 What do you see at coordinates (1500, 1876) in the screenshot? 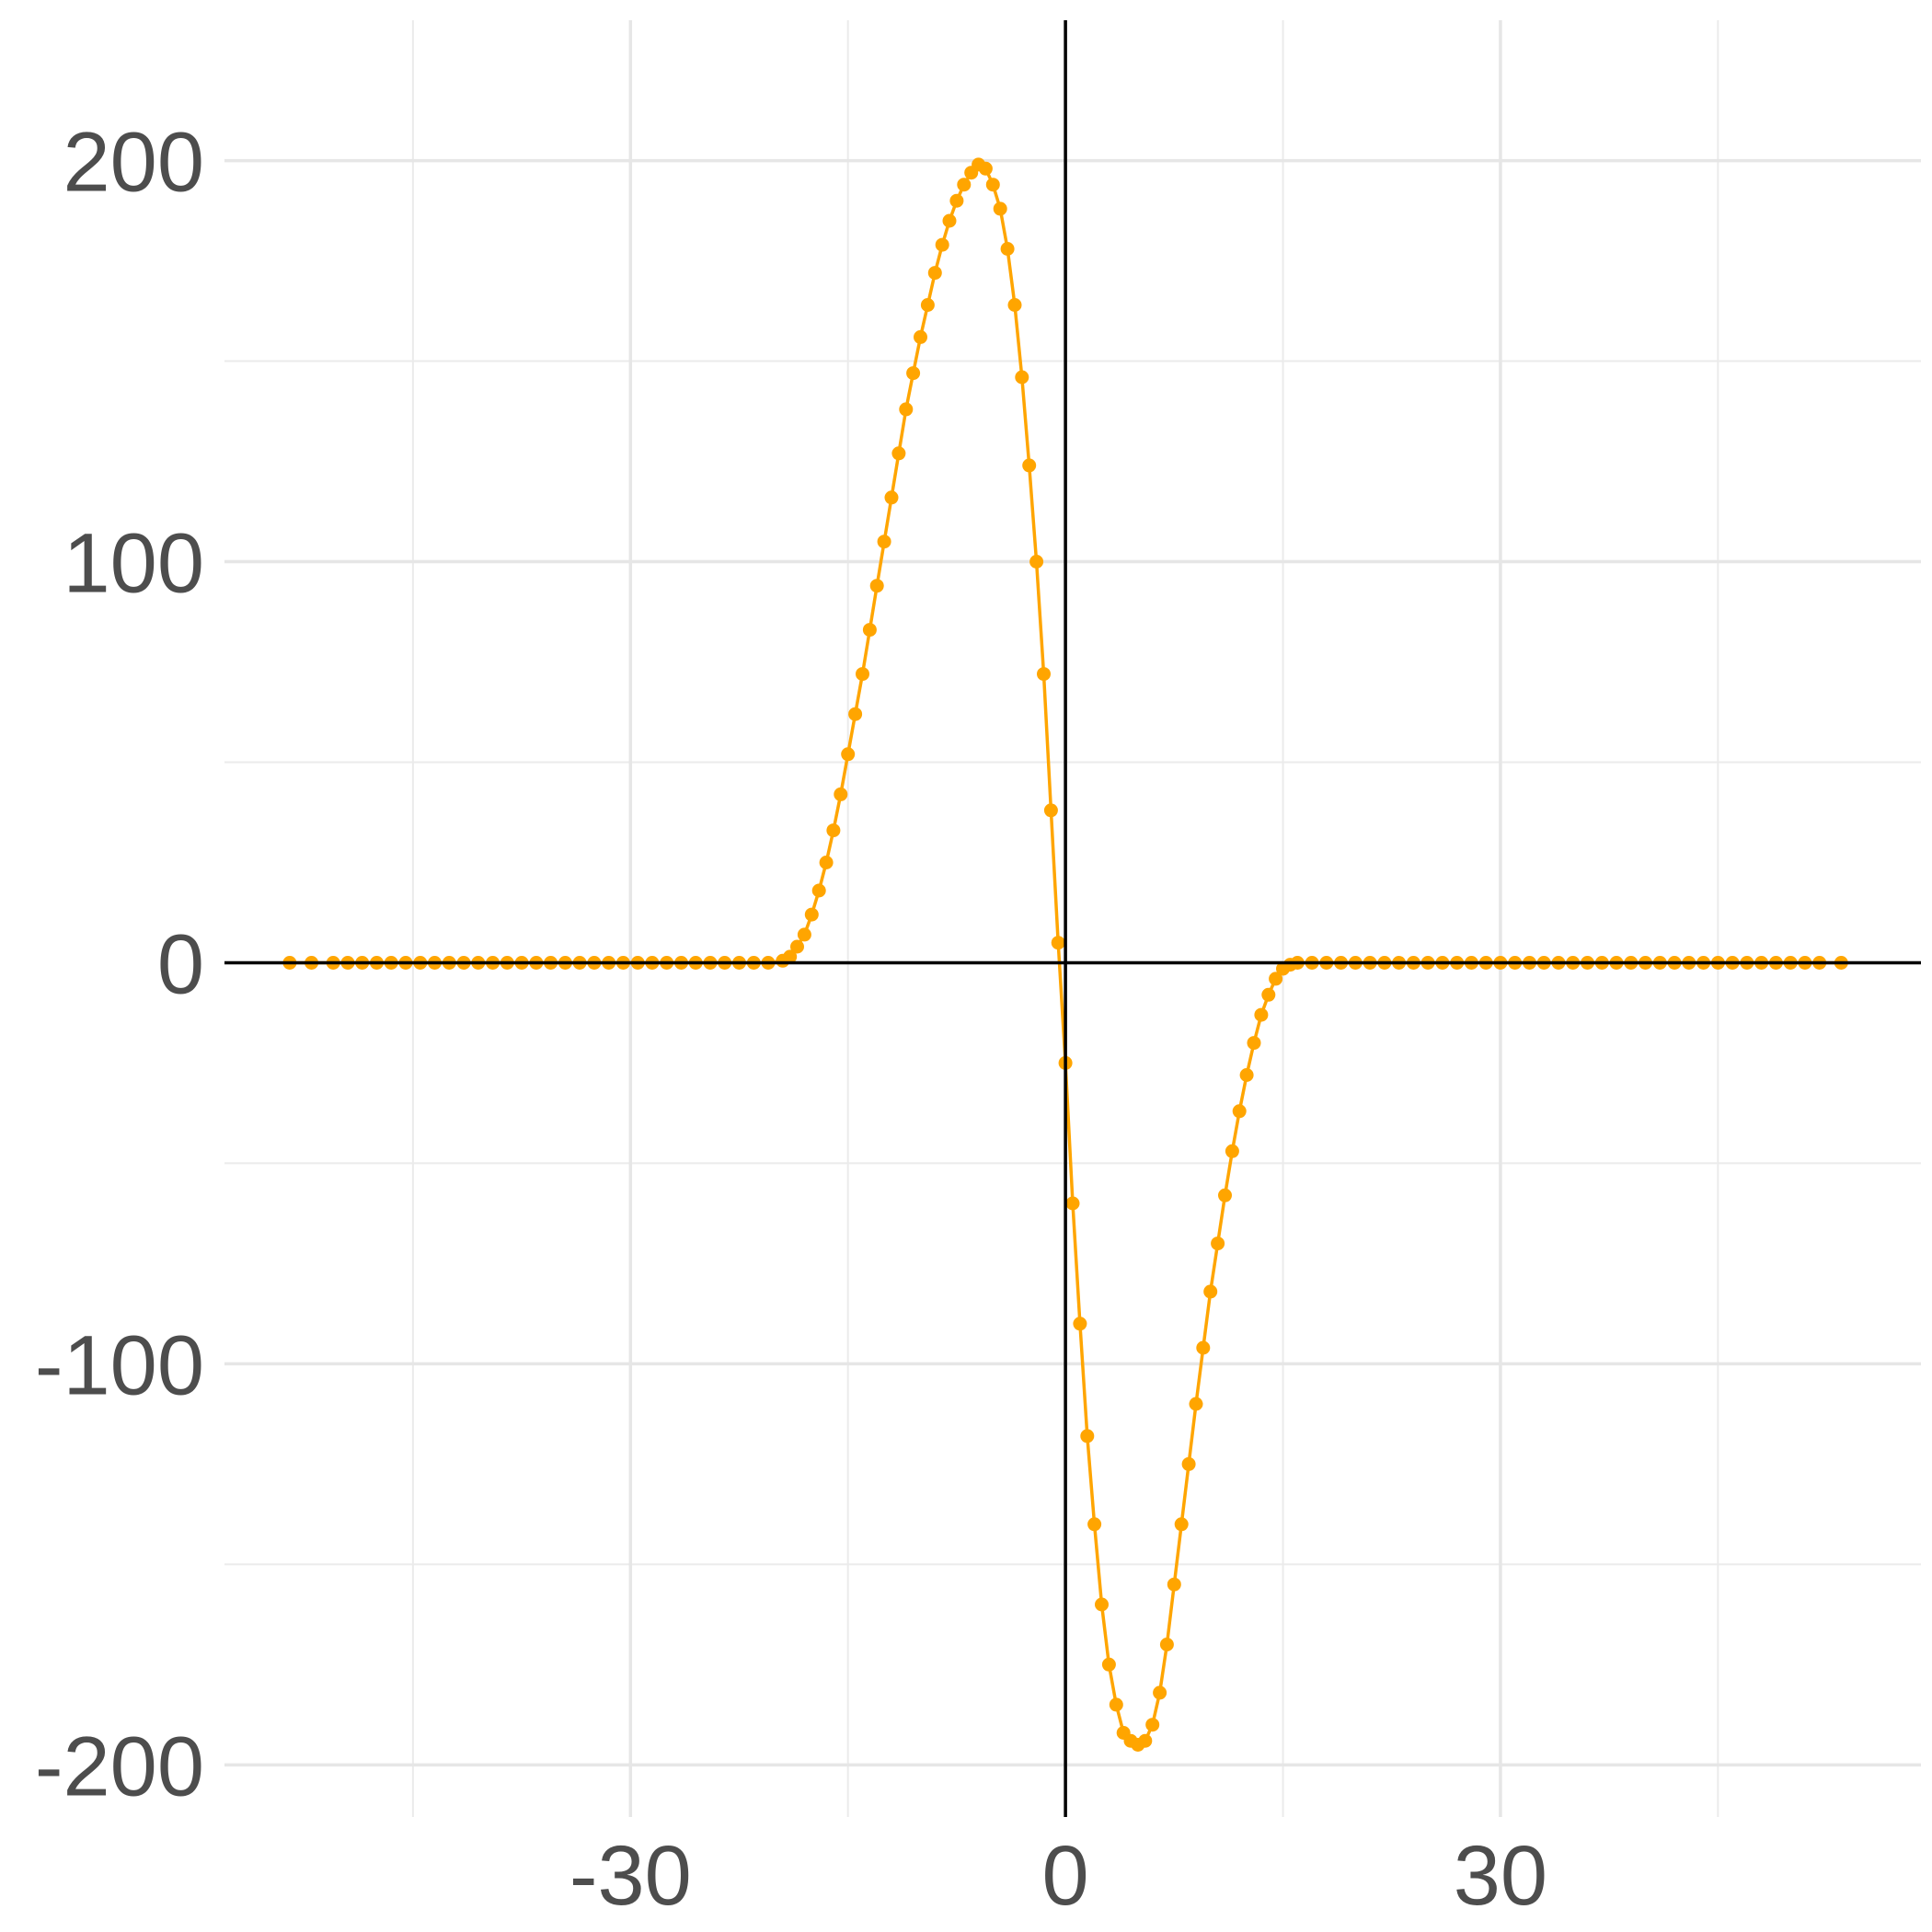
I see `x-tick-label: 30` at bounding box center [1500, 1876].